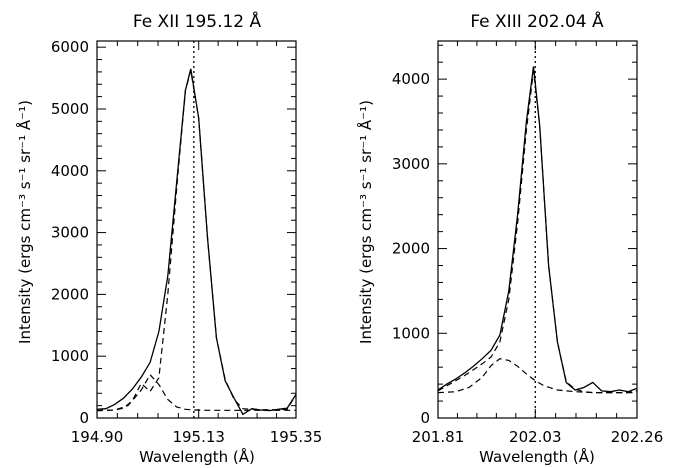  What do you see at coordinates (197, 21) in the screenshot?
I see `chart-title: Fe XII 195.12 Å` at bounding box center [197, 21].